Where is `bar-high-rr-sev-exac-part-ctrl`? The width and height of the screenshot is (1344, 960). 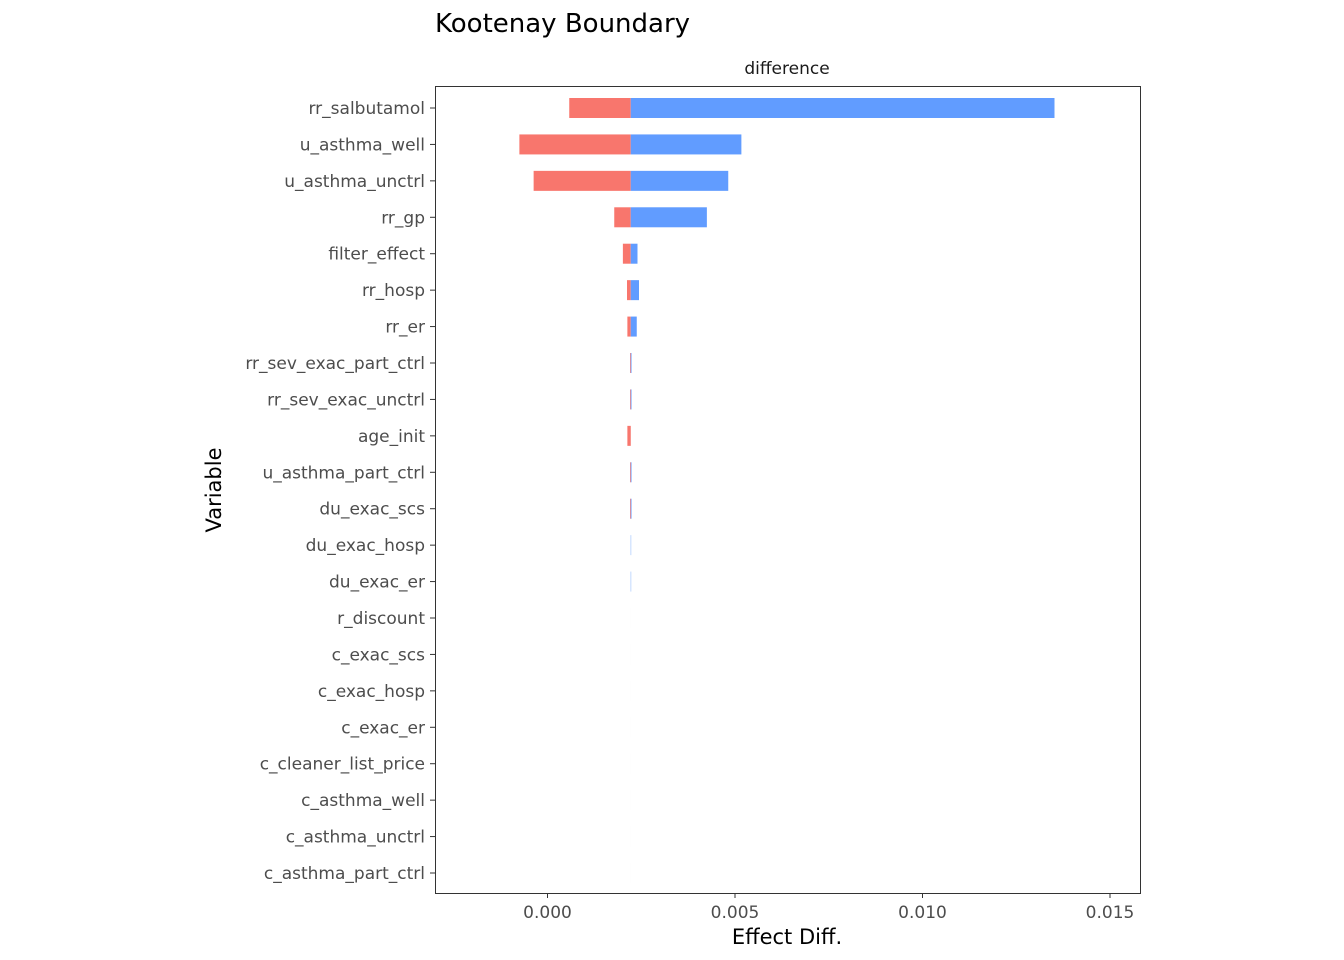 bar-high-rr-sev-exac-part-ctrl is located at coordinates (631, 363).